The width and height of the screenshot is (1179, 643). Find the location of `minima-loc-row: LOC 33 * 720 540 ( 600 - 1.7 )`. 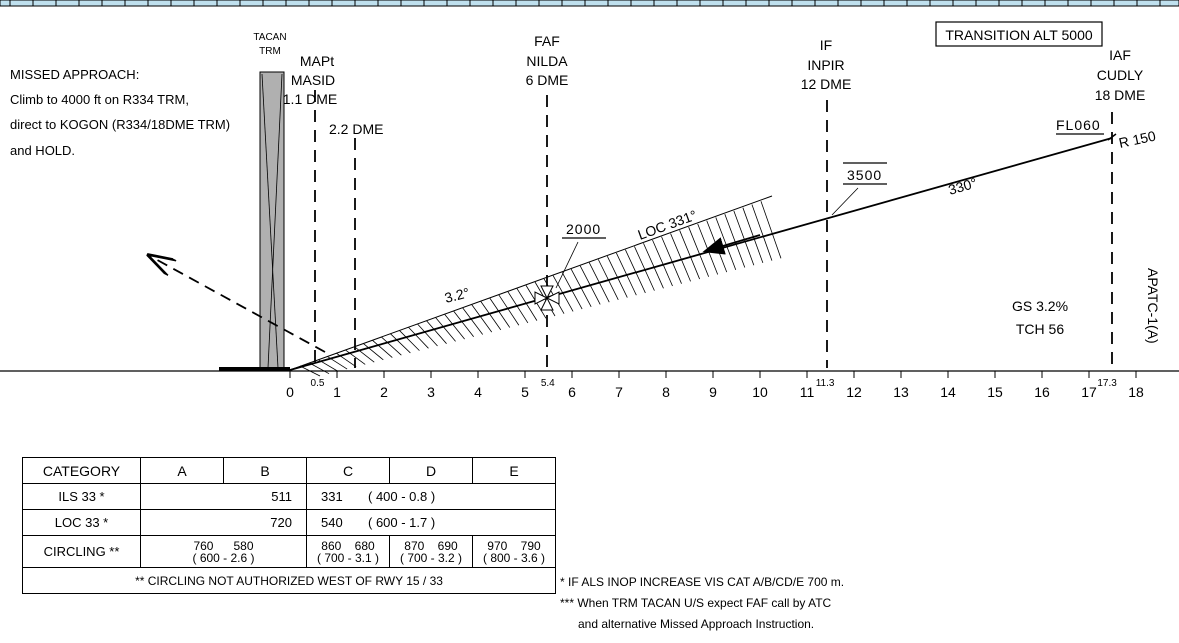

minima-loc-row: LOC 33 * 720 540 ( 600 - 1.7 ) is located at coordinates (289, 522).